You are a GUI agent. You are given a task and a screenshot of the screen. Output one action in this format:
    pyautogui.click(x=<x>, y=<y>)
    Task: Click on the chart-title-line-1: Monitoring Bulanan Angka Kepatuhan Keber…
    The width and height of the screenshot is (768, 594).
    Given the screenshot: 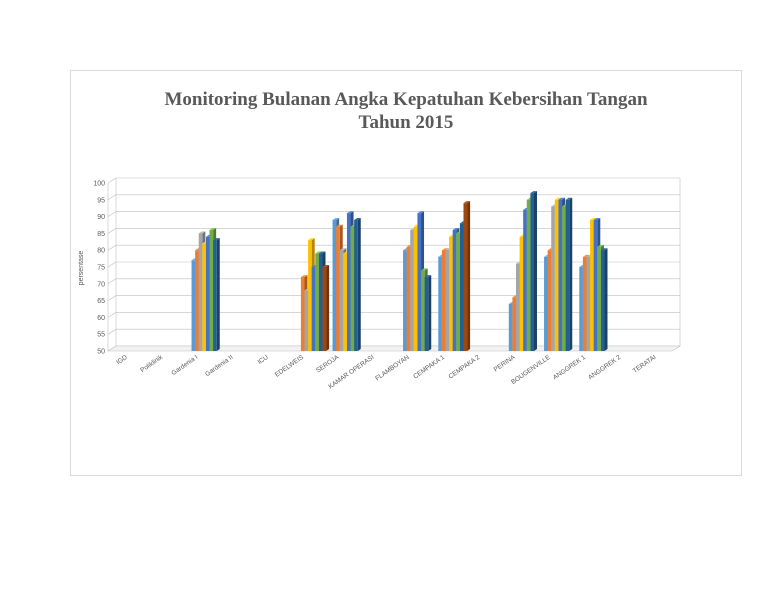 What is the action you would take?
    pyautogui.click(x=406, y=99)
    